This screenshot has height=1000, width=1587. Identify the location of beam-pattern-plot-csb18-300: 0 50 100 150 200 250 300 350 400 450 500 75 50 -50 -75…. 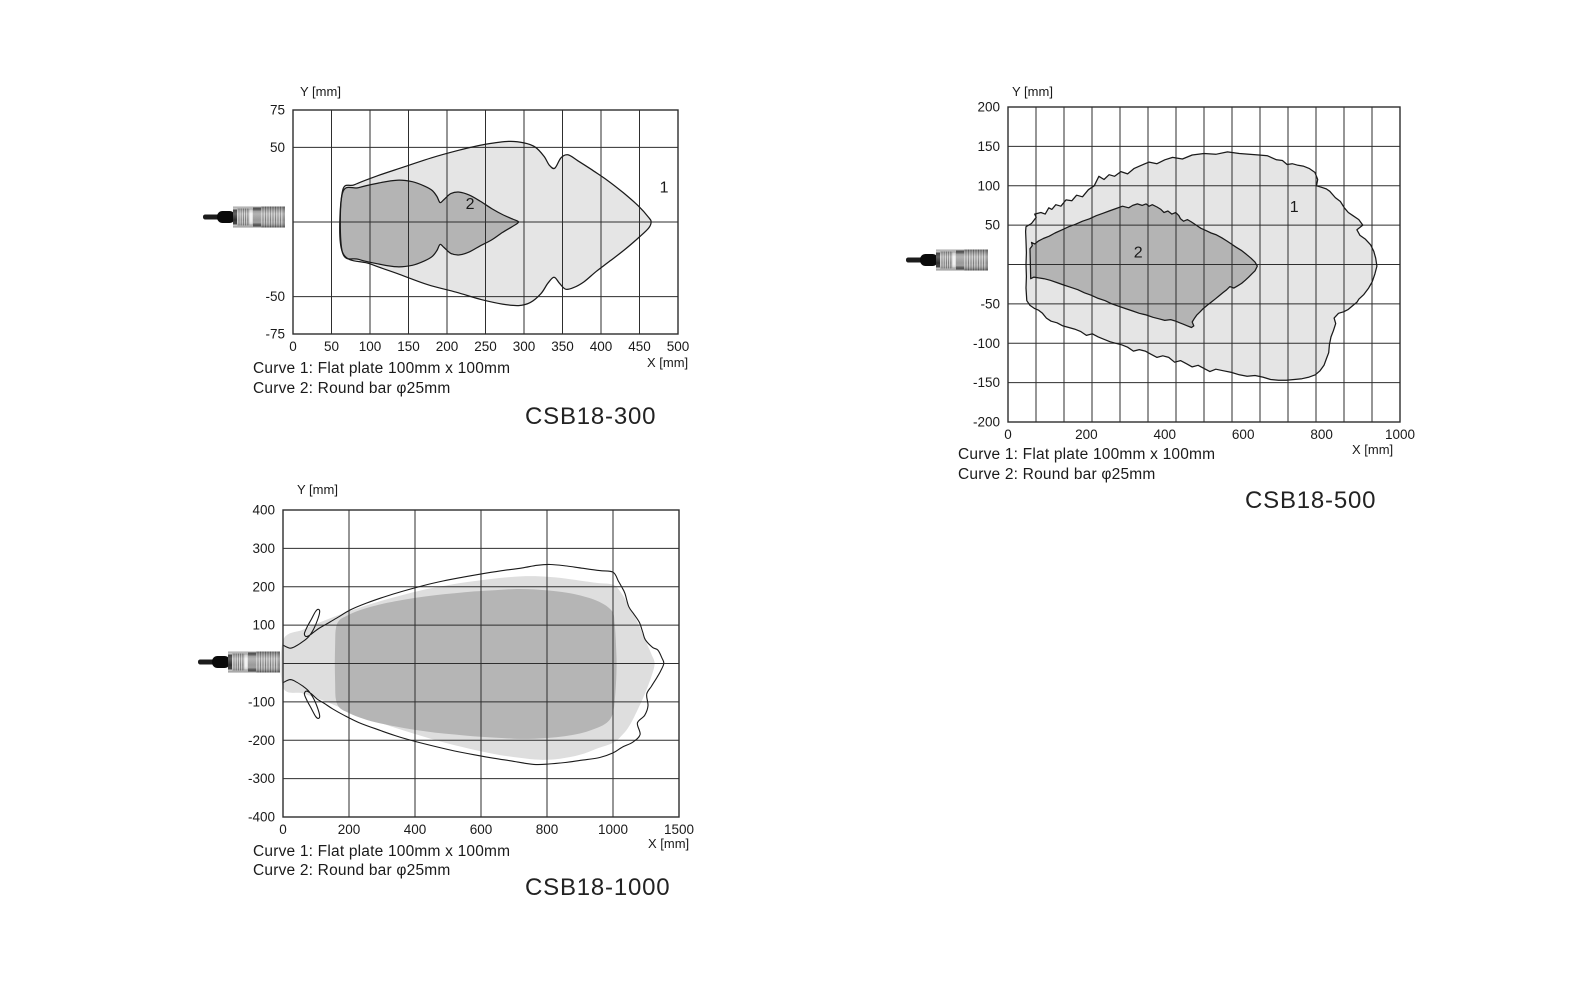
(477, 229).